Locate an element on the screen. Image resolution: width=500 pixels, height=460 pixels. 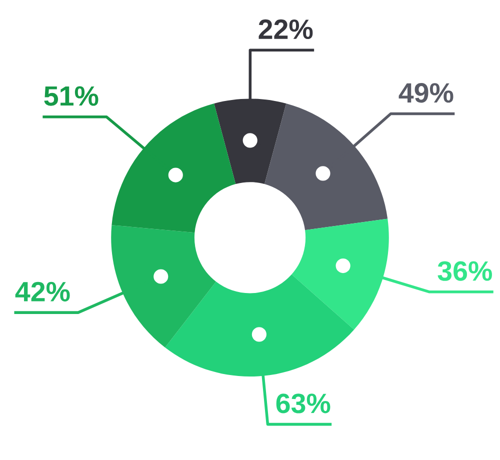
data-label: 63% is located at coordinates (303, 404).